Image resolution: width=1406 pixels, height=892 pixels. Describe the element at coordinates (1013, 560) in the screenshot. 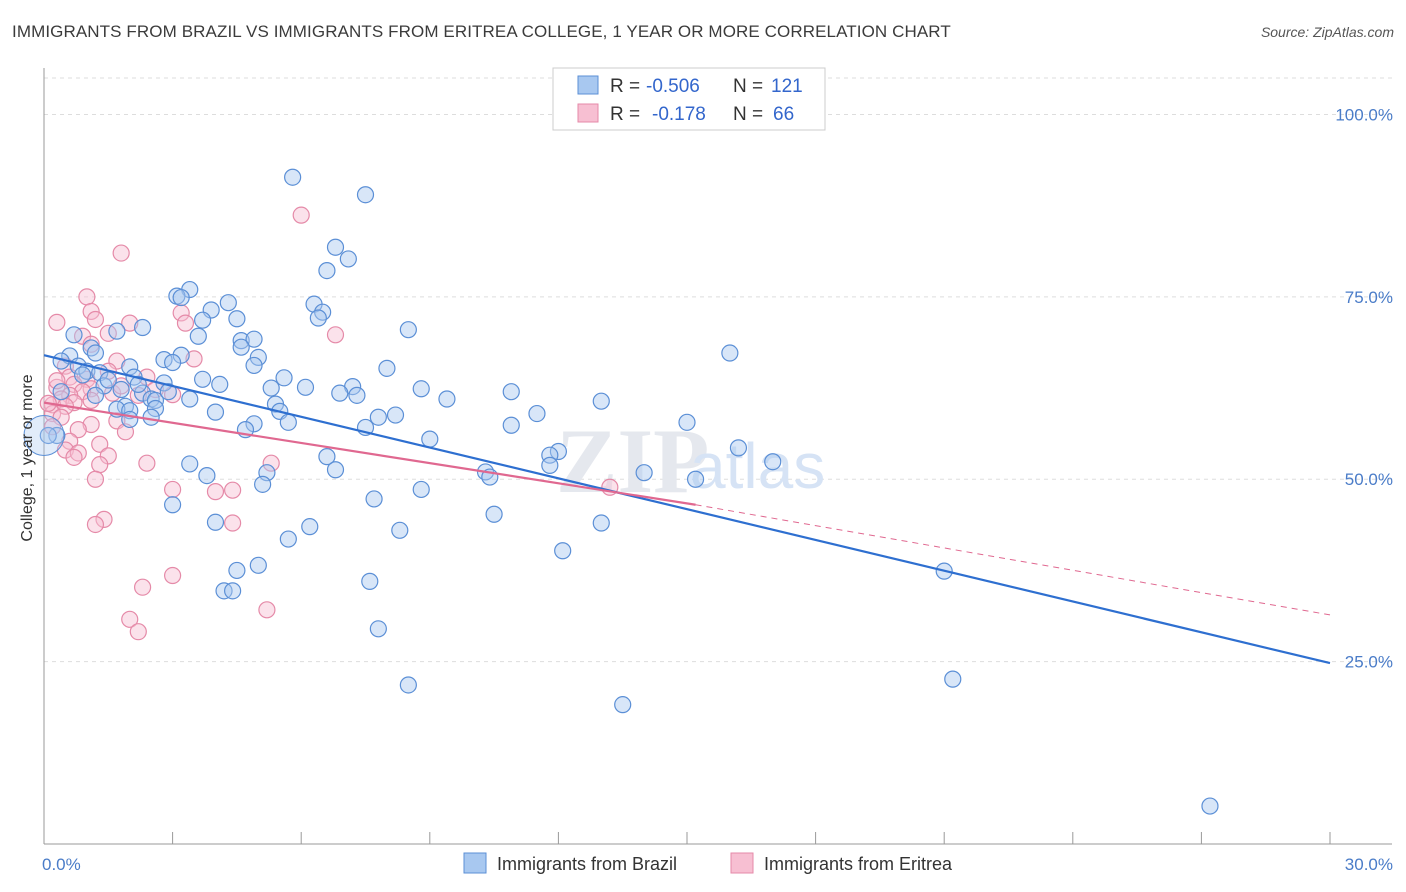

I see `eritrea-trend-extension` at that location.